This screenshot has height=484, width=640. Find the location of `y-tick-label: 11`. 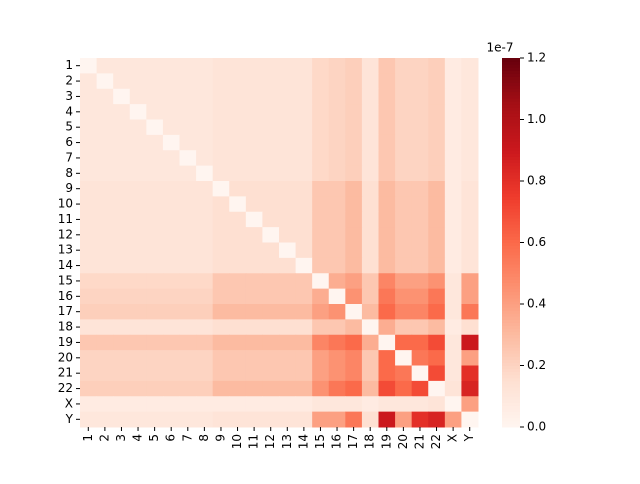

y-tick-label: 11 is located at coordinates (65, 219).